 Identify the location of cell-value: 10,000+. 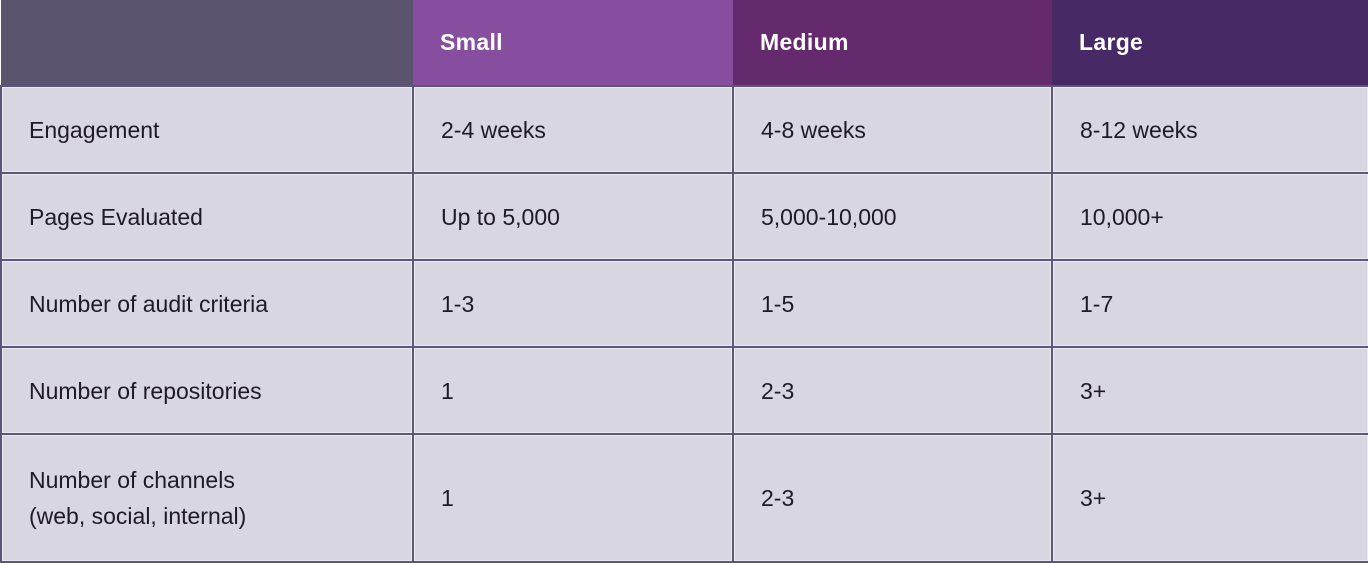
(1209, 216).